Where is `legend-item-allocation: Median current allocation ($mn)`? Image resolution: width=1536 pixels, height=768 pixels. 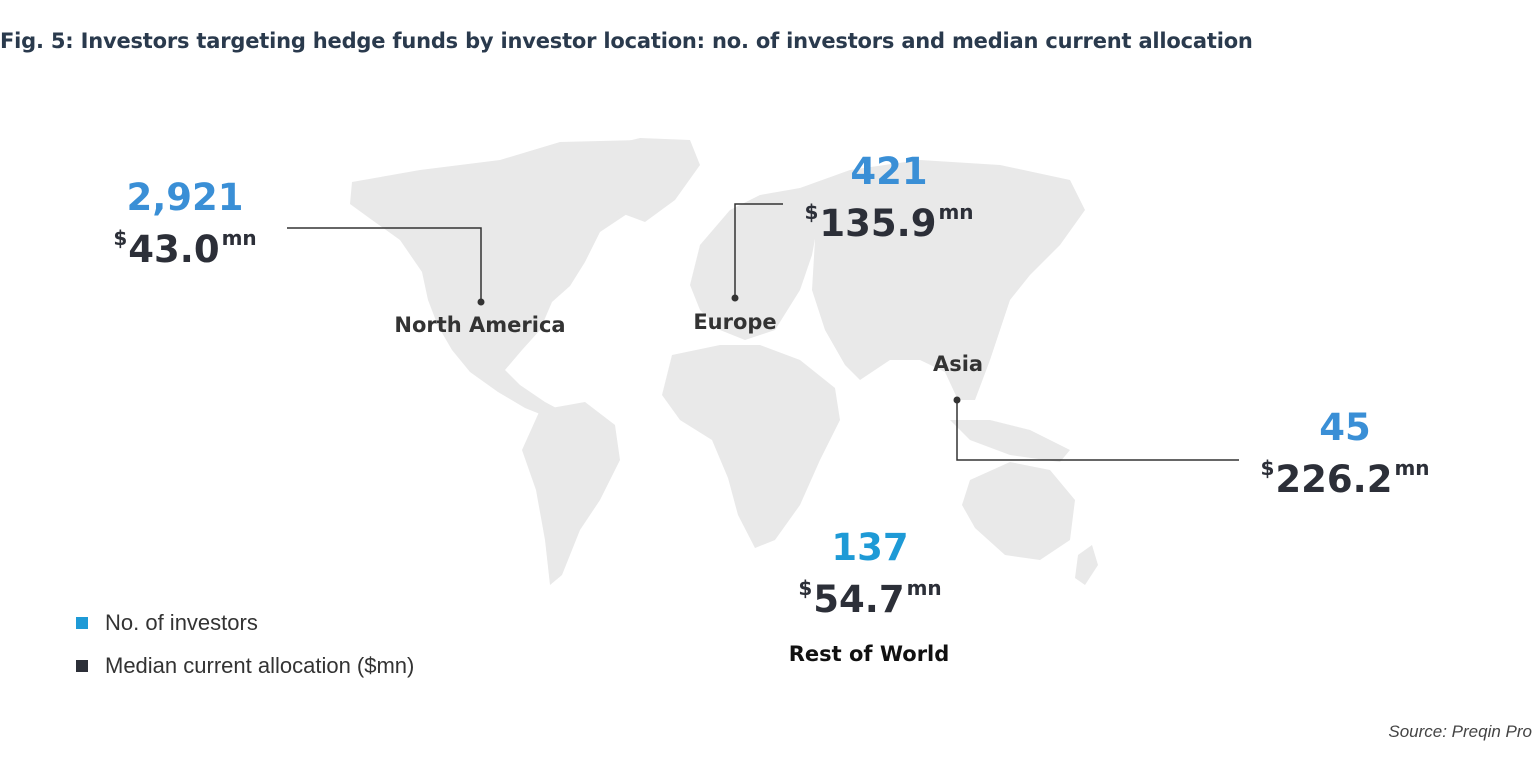 legend-item-allocation: Median current allocation ($mn) is located at coordinates (245, 666).